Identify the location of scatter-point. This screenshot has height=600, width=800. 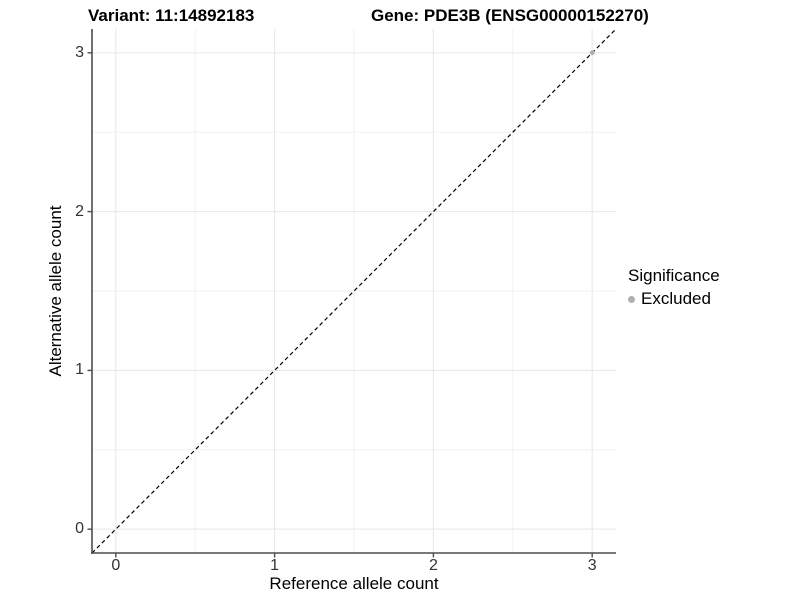
(592, 53).